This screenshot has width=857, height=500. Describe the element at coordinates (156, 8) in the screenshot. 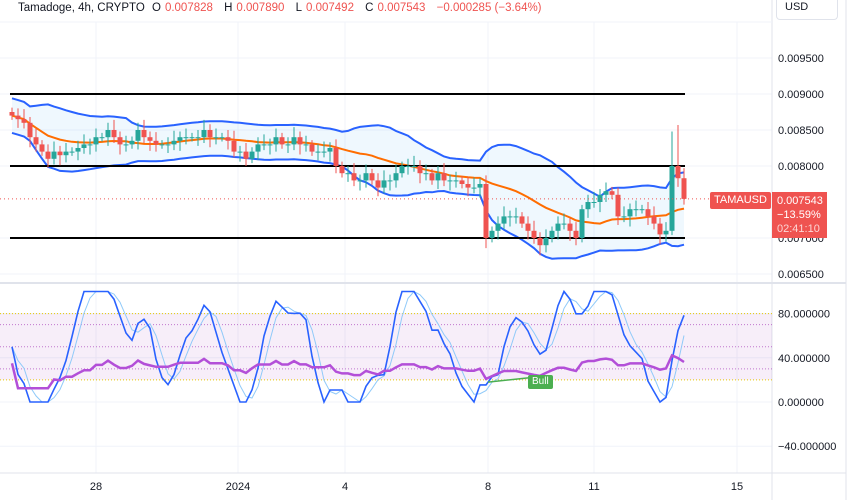

I see `open-label: O` at that location.